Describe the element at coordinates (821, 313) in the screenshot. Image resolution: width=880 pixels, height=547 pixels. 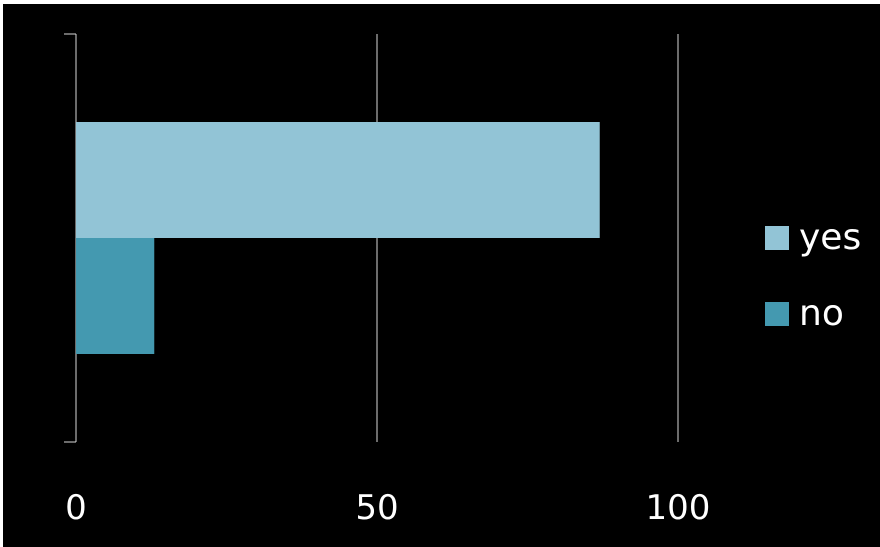
I see `legend-label-no: no` at that location.